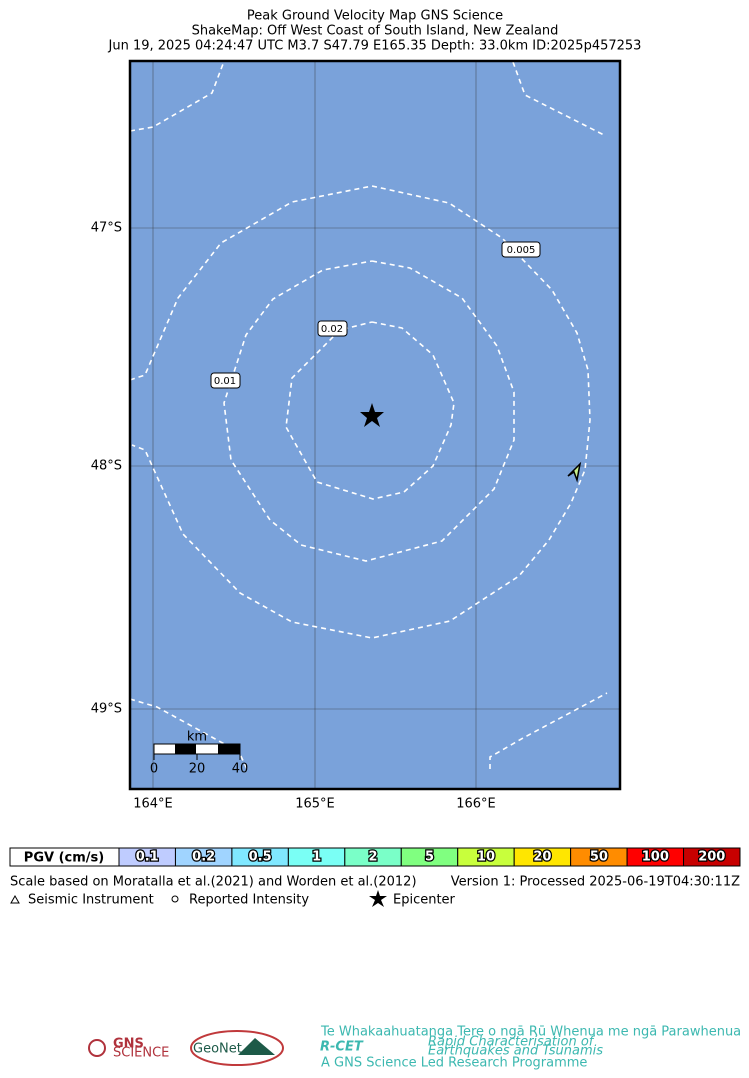 Image resolution: width=749 pixels, height=1078 pixels. Describe the element at coordinates (599, 857) in the screenshot. I see `colorbar-level: 50` at that location.